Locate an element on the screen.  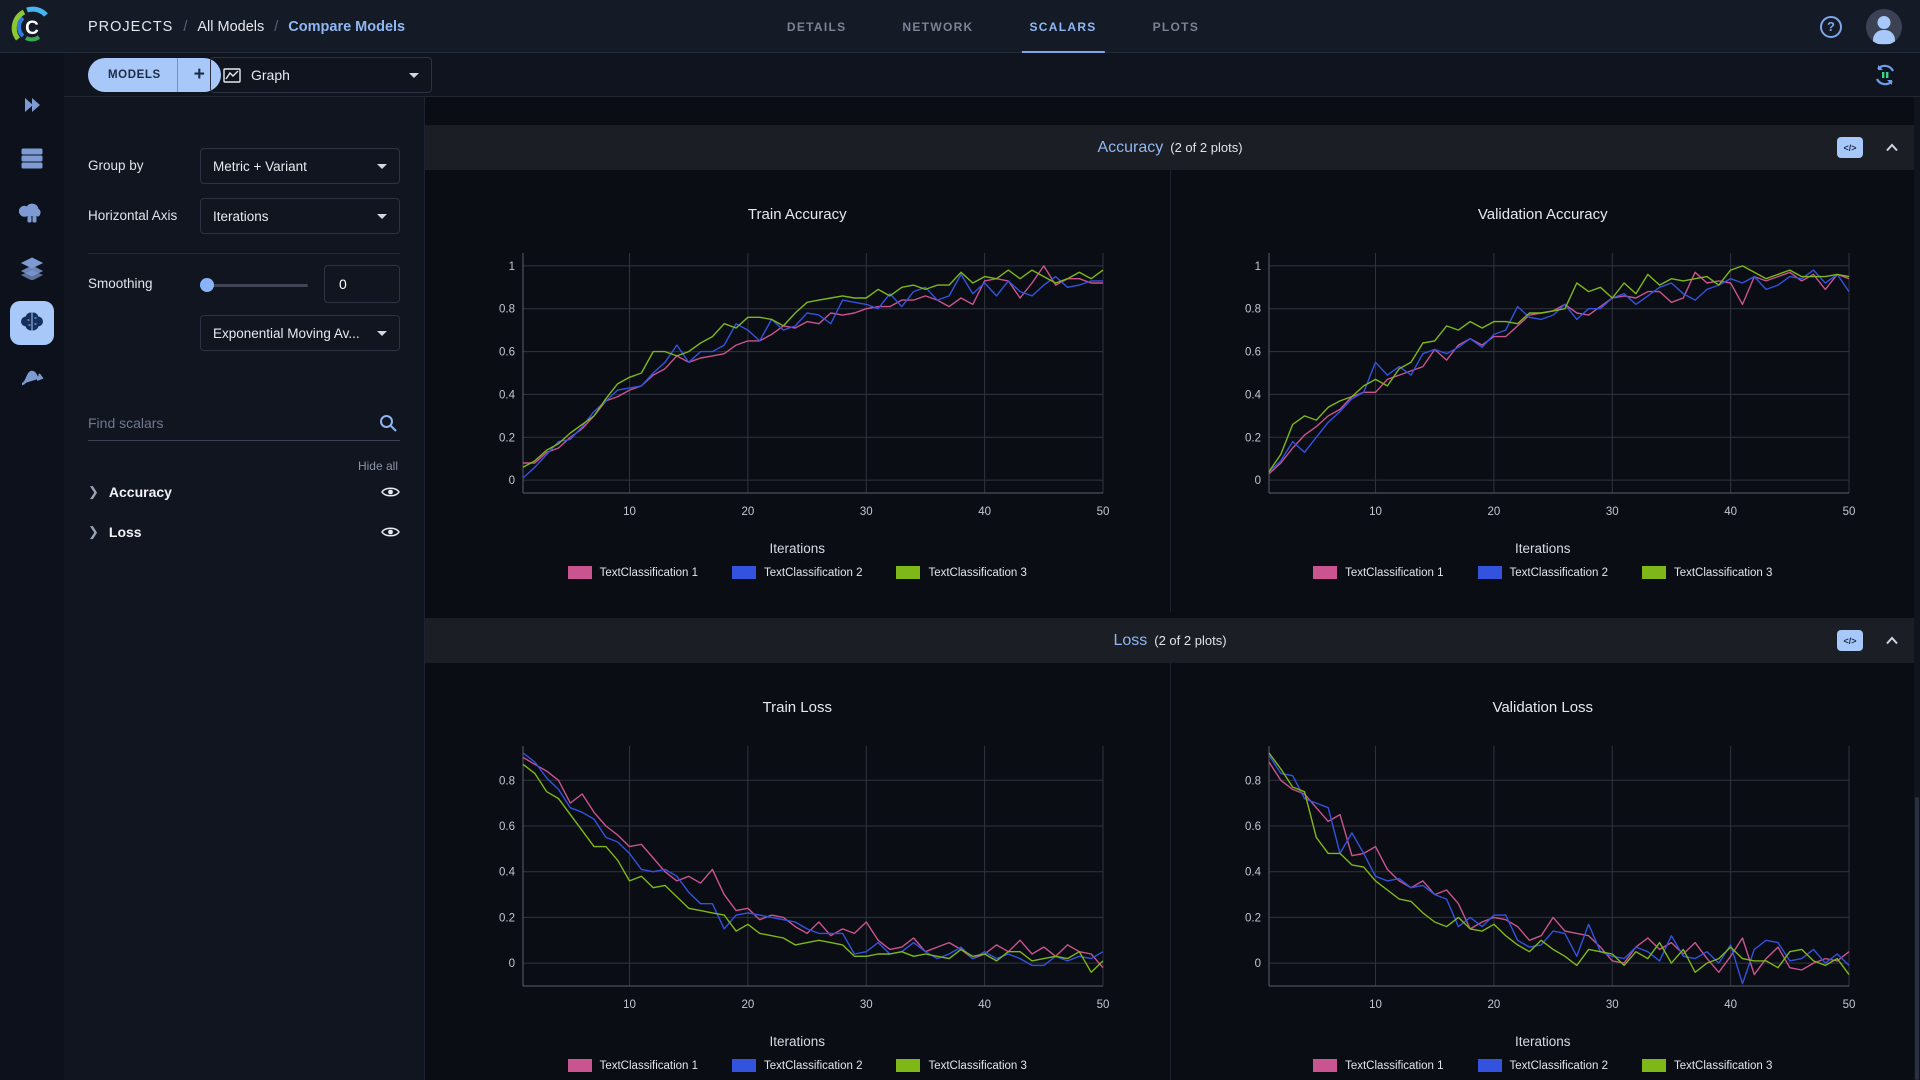
tab-details: DETAILS is located at coordinates (816, 26).